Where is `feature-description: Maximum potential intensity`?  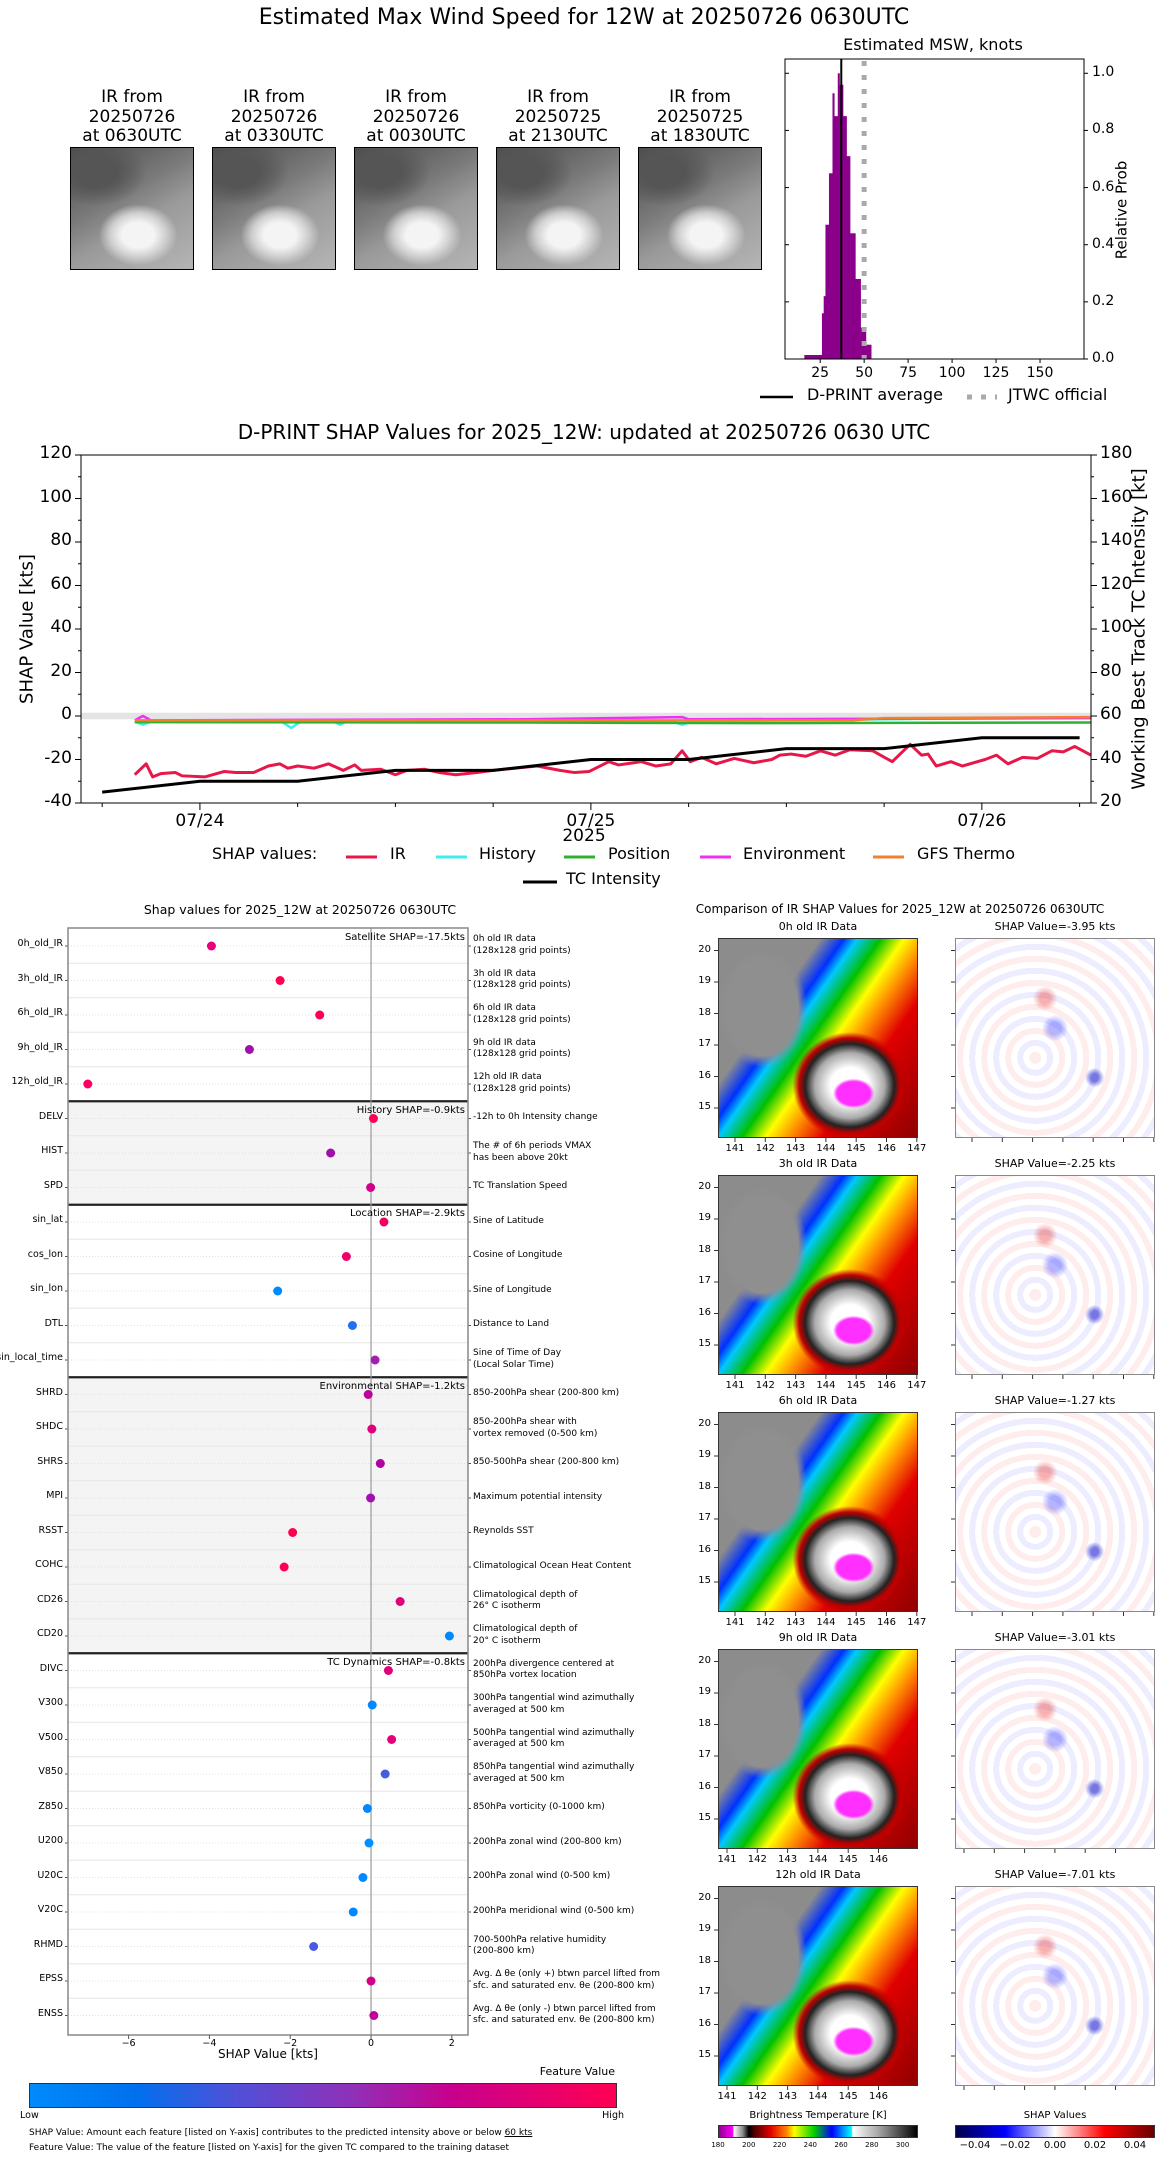 feature-description: Maximum potential intensity is located at coordinates (538, 1496).